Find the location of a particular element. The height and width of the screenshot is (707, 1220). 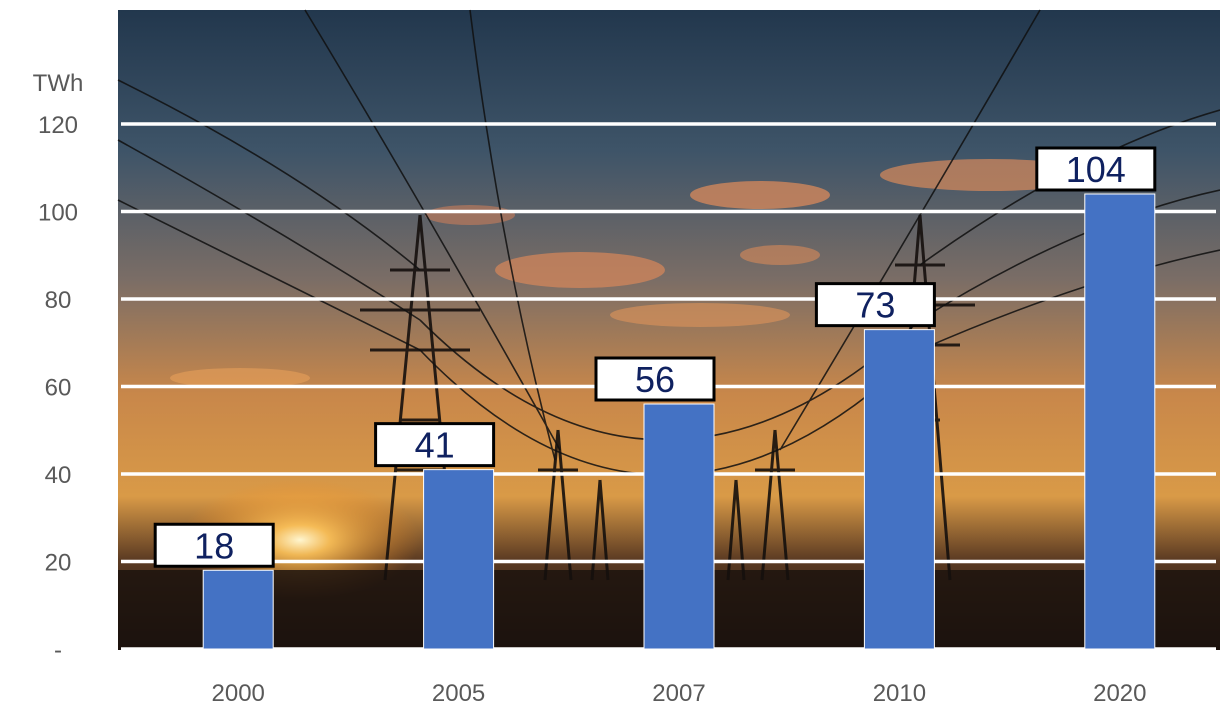

x-tick-label-2010: 2010 is located at coordinates (899, 693).